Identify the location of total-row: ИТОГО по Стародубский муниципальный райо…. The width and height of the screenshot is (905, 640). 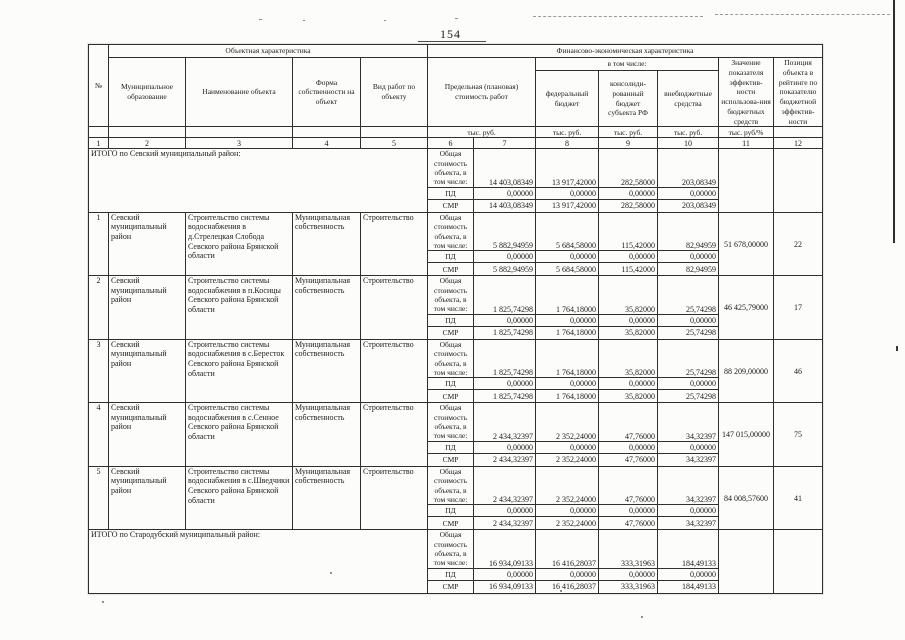
(455, 561).